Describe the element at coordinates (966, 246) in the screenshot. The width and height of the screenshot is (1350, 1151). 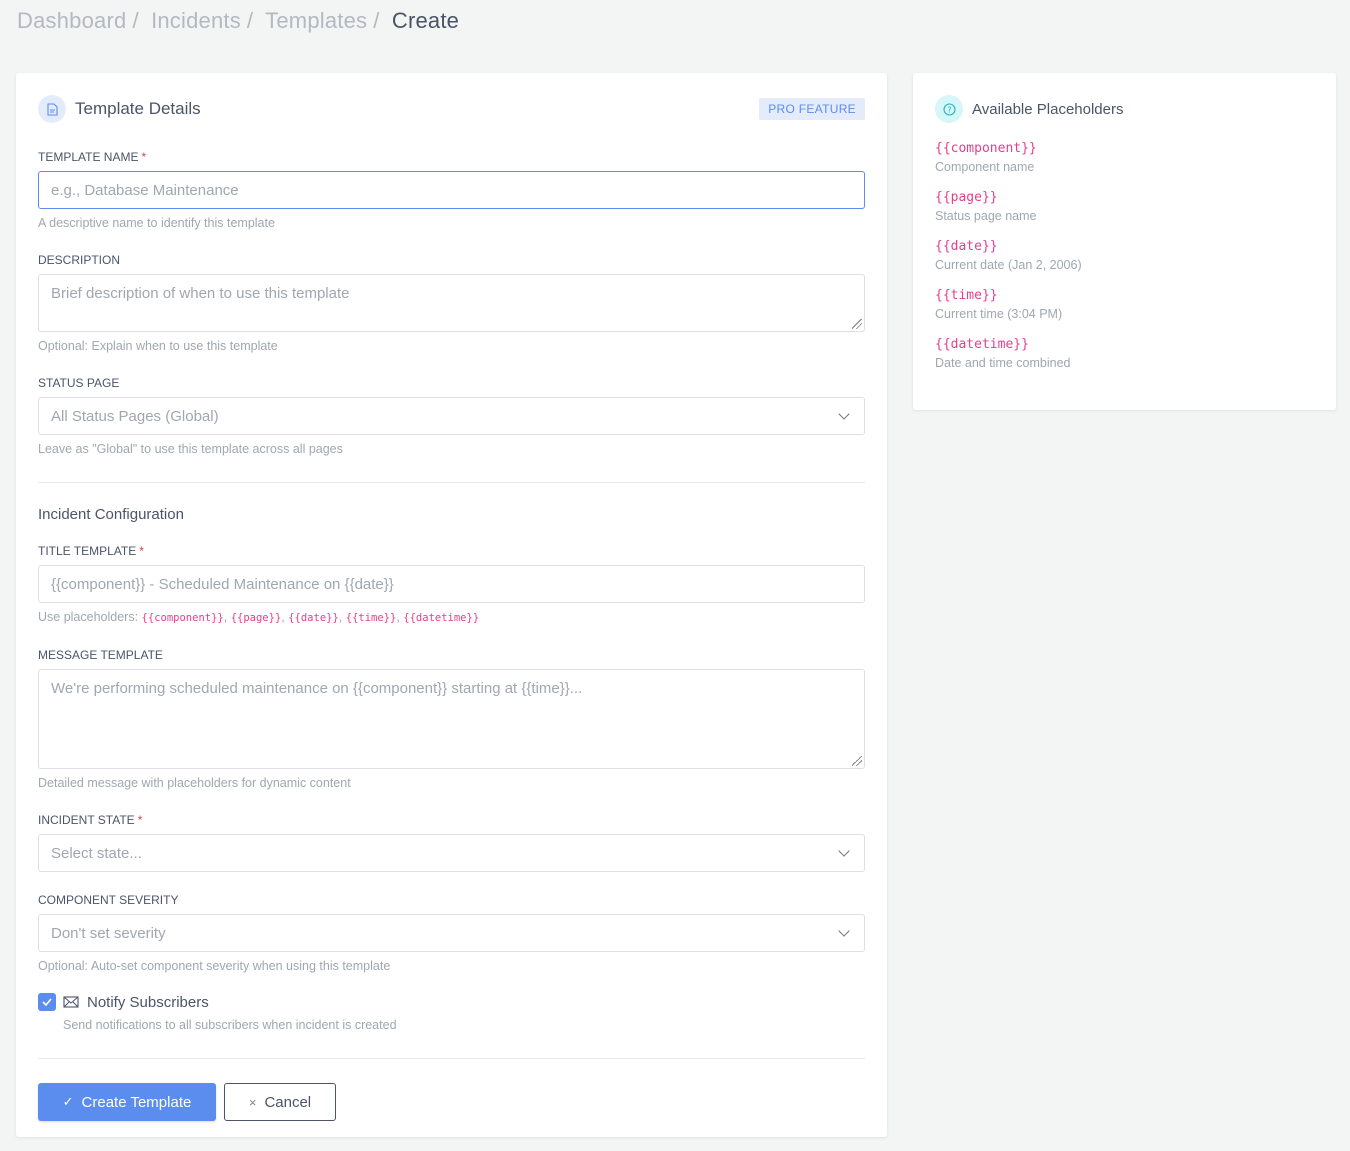
I see `placeholder-code: {{date}}` at that location.